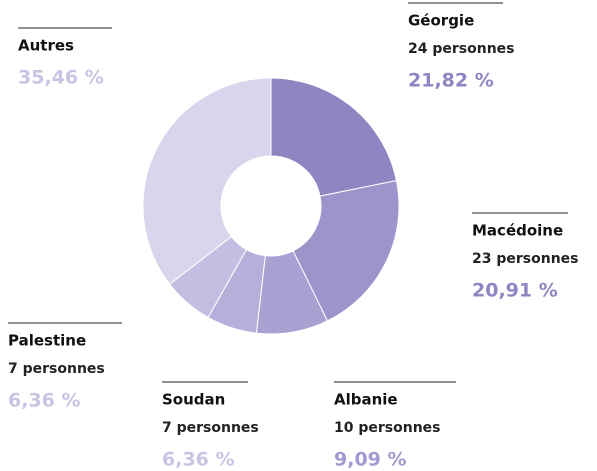 The height and width of the screenshot is (471, 597). Describe the element at coordinates (47, 341) in the screenshot. I see `category-label: Palestine` at that location.